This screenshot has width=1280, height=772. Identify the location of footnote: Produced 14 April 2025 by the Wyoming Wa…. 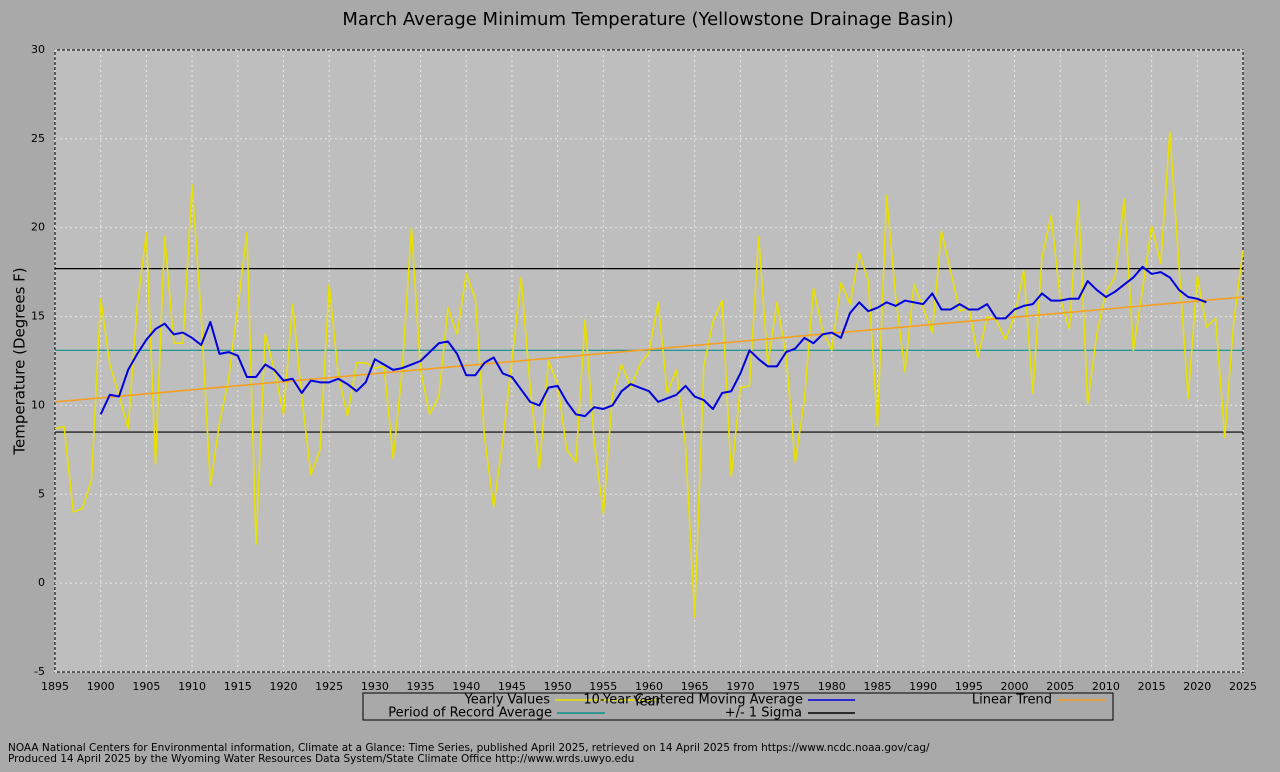
(321, 759).